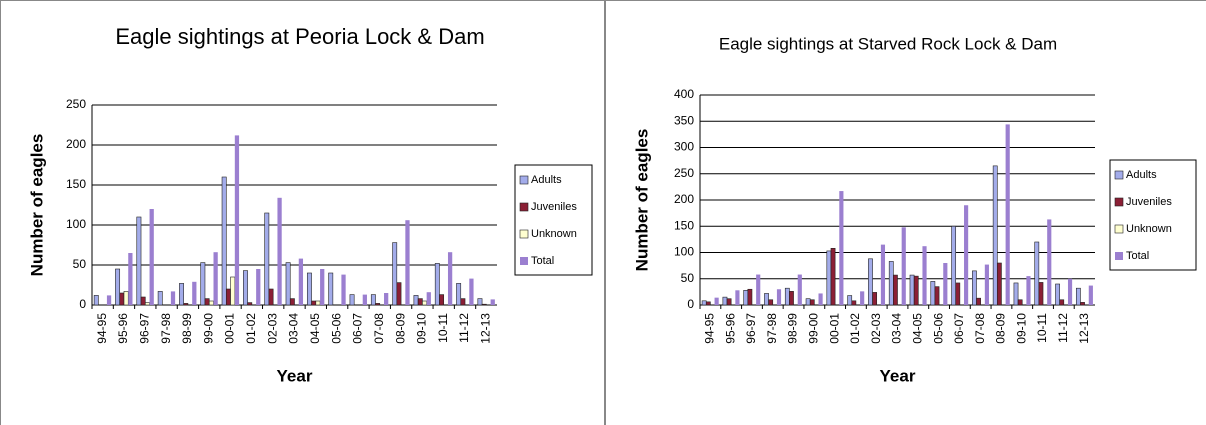 This screenshot has width=1206, height=425. What do you see at coordinates (898, 375) in the screenshot?
I see `x-axis-title: Year` at bounding box center [898, 375].